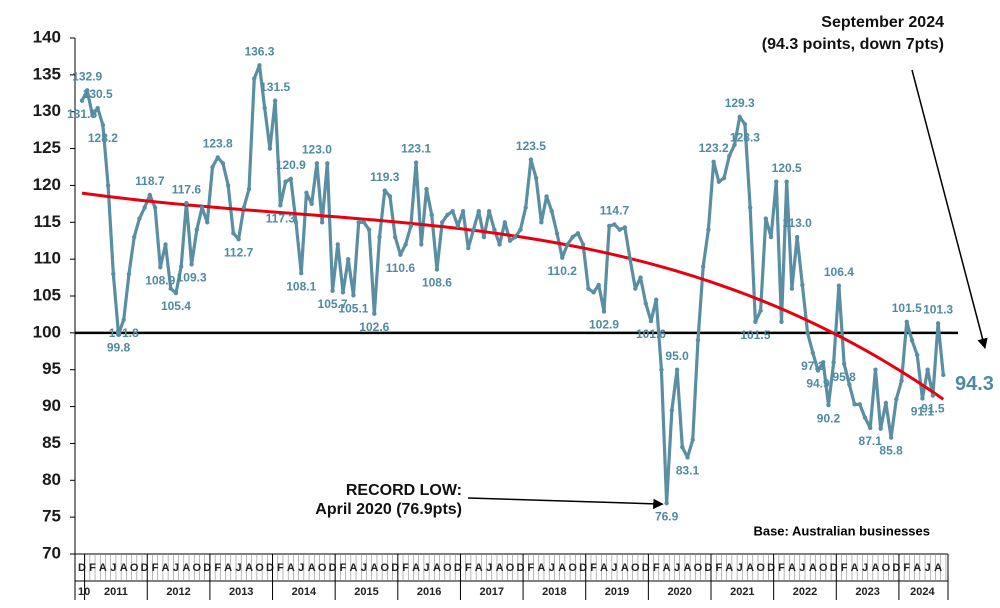 The height and width of the screenshot is (608, 1000). What do you see at coordinates (829, 418) in the screenshot?
I see `data-label: 90.2` at bounding box center [829, 418].